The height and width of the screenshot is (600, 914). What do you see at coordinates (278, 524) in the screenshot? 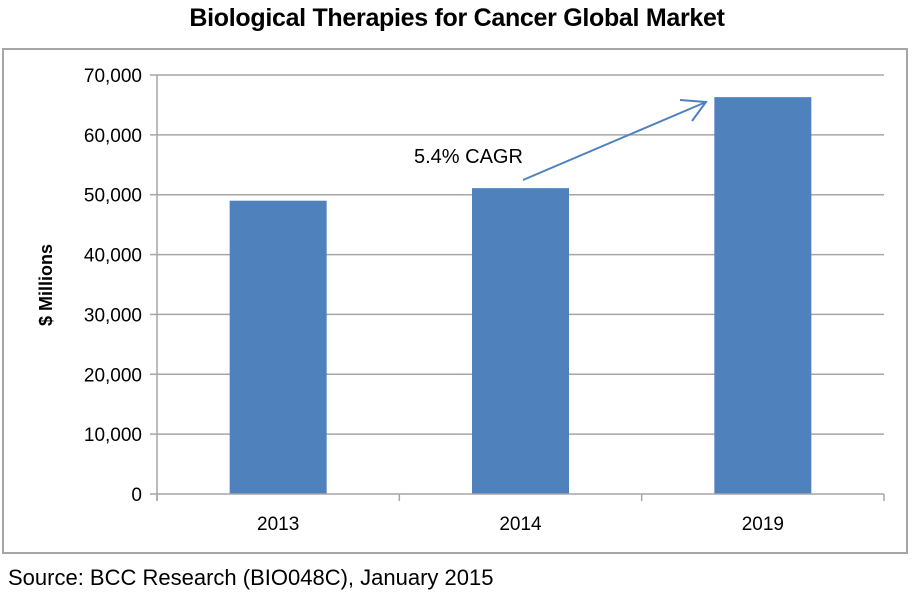
I see `x-tick-label: 2013` at bounding box center [278, 524].